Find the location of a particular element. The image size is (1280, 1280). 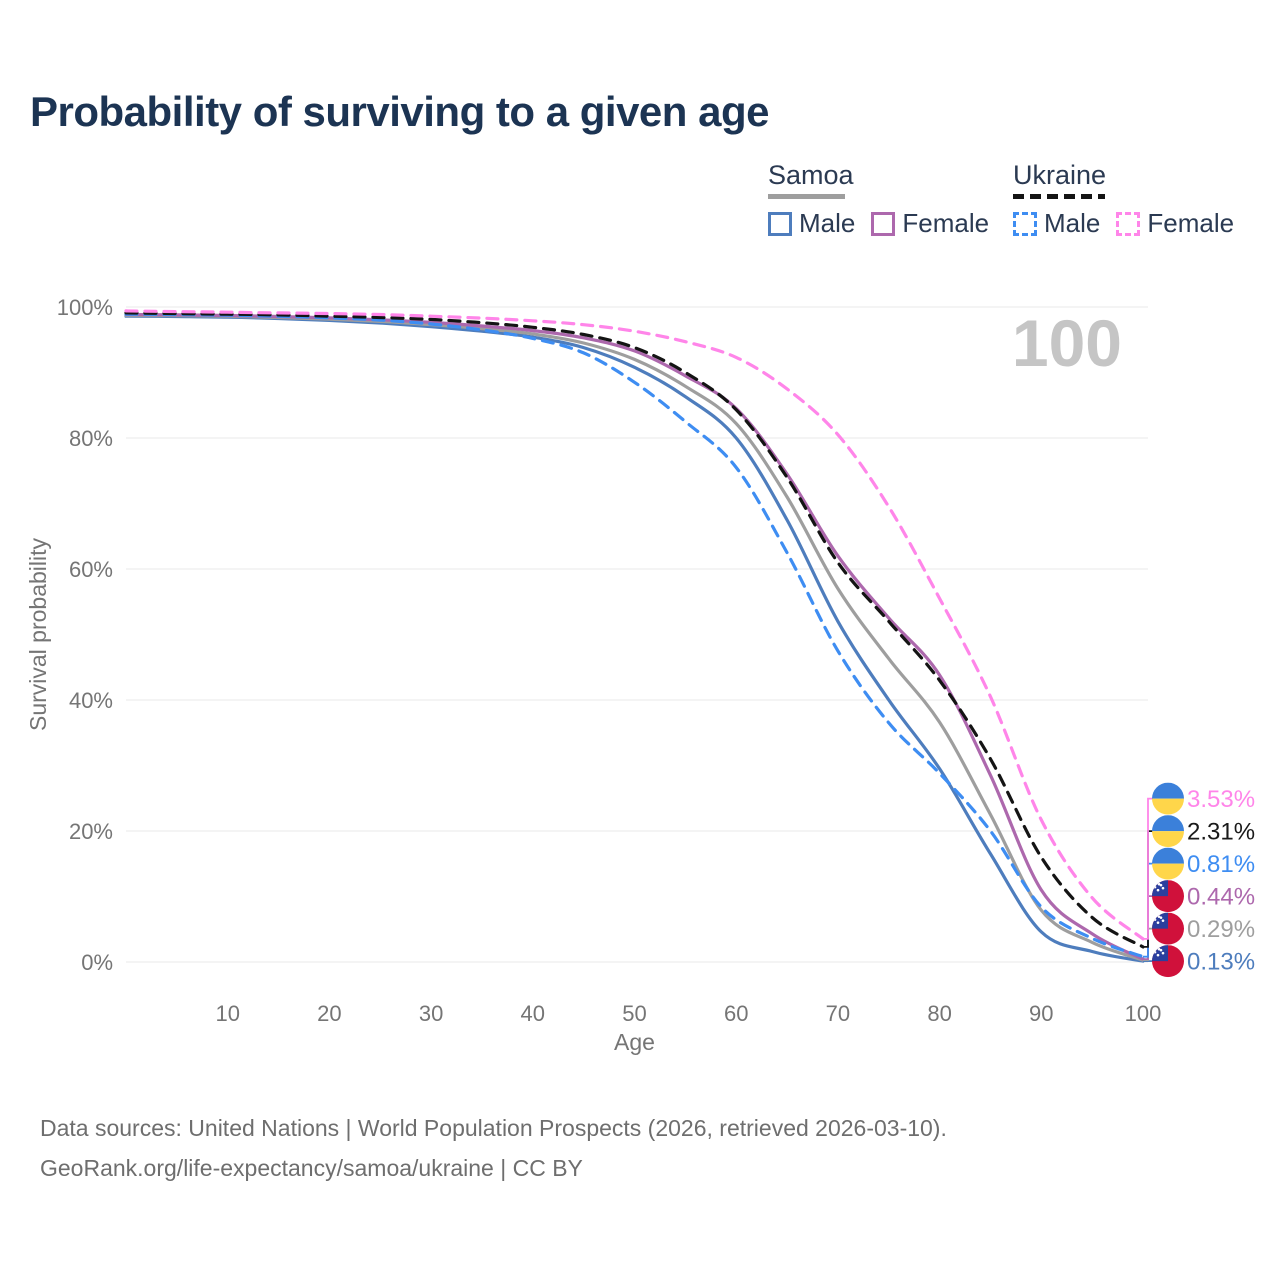

x-tick-label-100: 100 is located at coordinates (1143, 1013).